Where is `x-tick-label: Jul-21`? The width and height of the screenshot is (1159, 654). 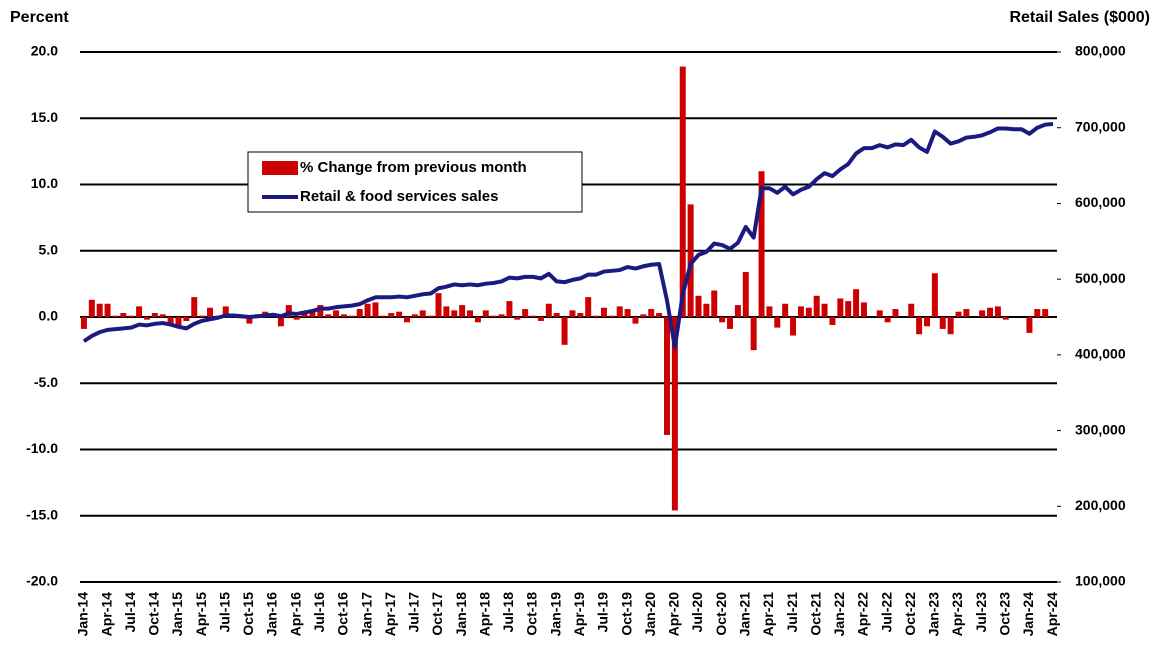
x-tick-label: Jul-21 is located at coordinates (792, 612).